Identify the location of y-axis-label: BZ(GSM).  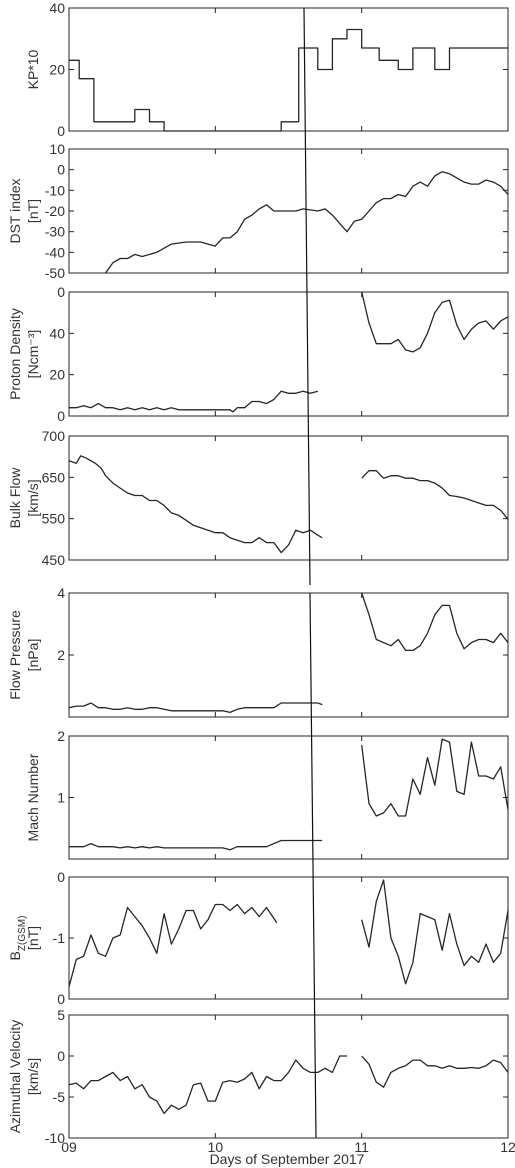
(17, 938).